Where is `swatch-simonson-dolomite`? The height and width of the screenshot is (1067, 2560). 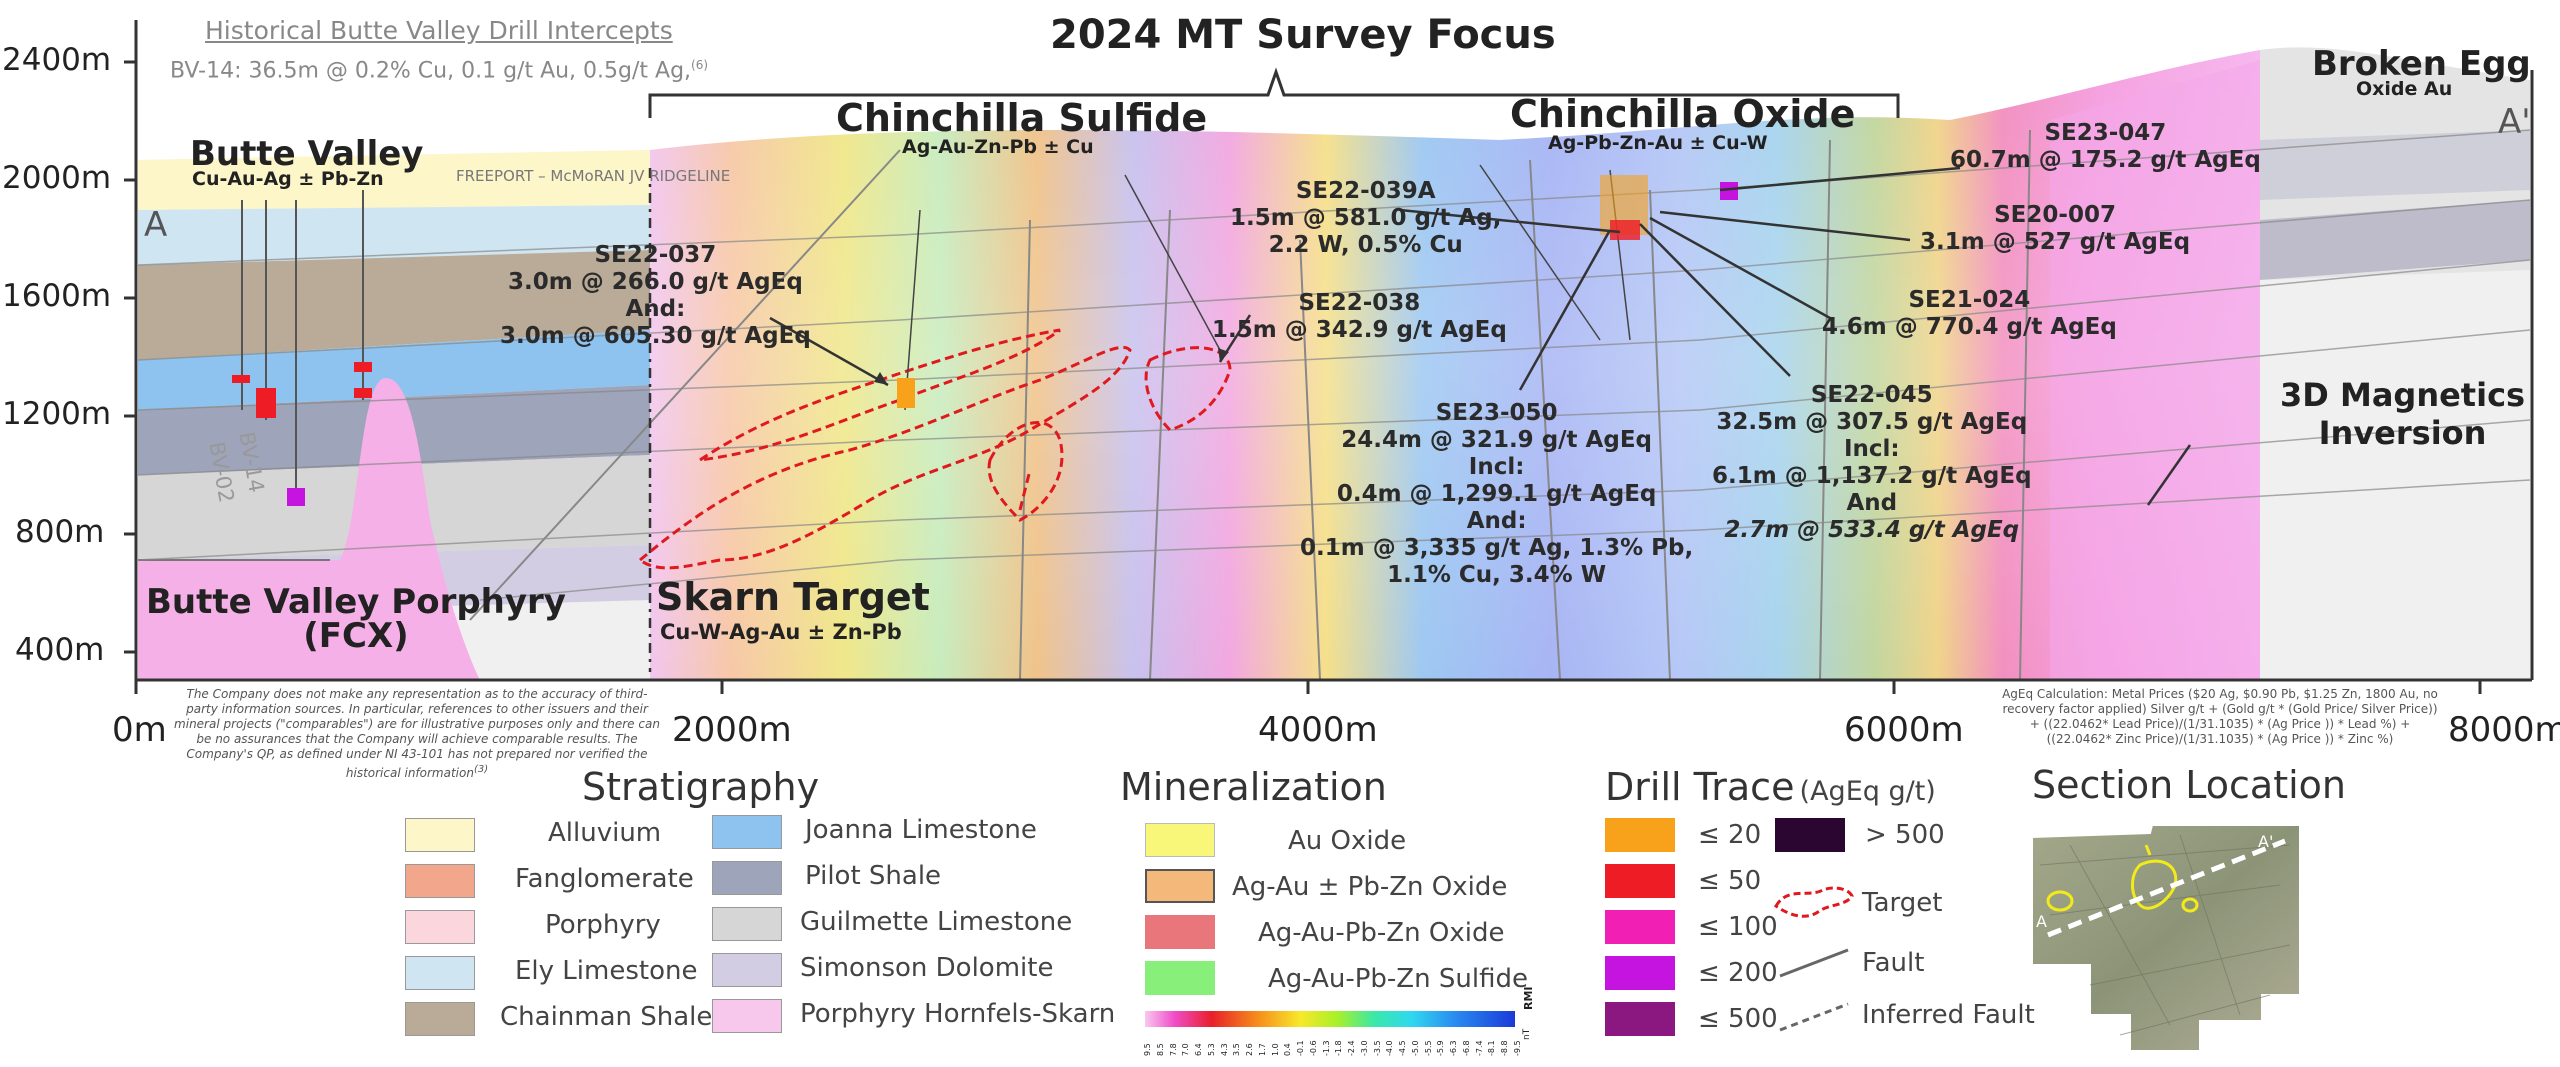 swatch-simonson-dolomite is located at coordinates (747, 970).